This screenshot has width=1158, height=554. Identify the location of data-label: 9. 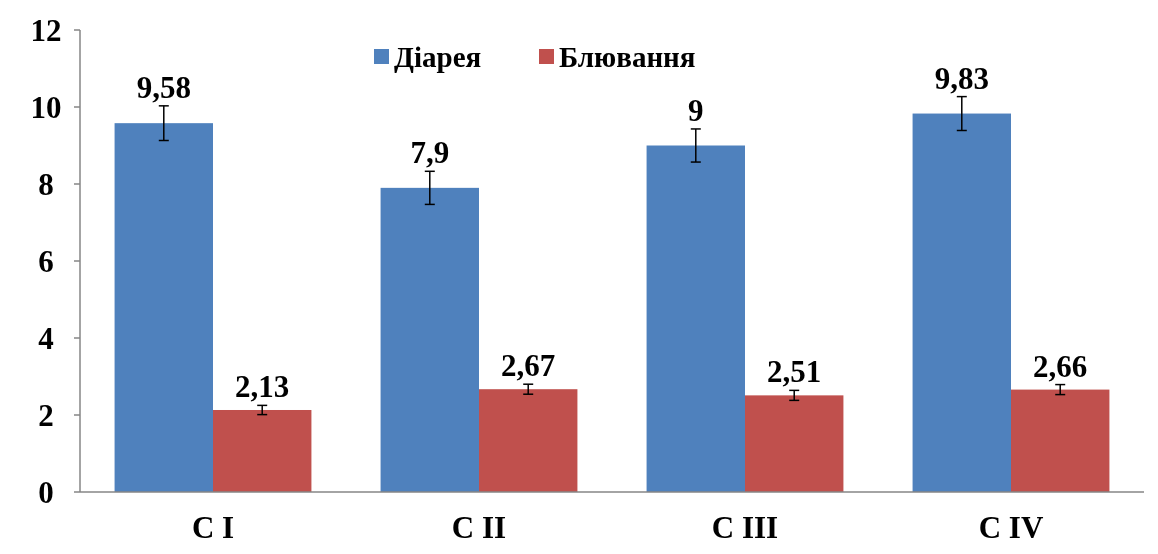
(696, 110).